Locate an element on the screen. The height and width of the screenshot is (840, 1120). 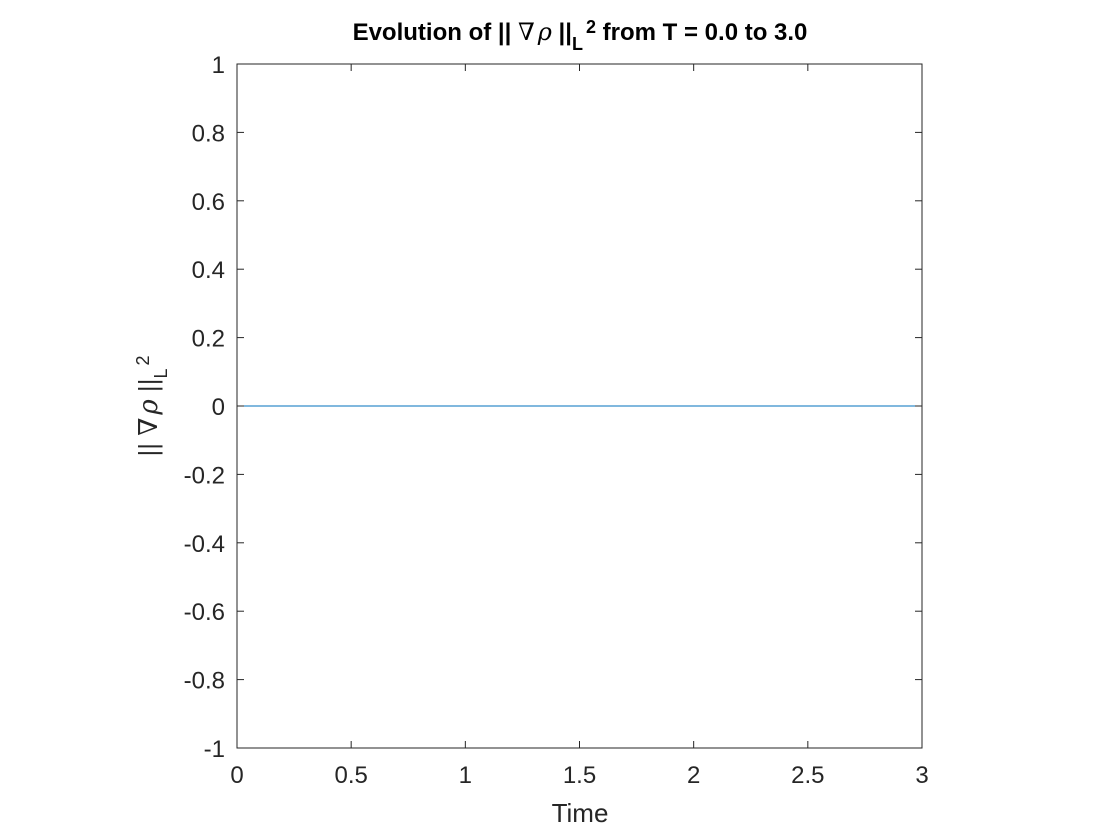
x-tick-label: 0.5 is located at coordinates (350, 775).